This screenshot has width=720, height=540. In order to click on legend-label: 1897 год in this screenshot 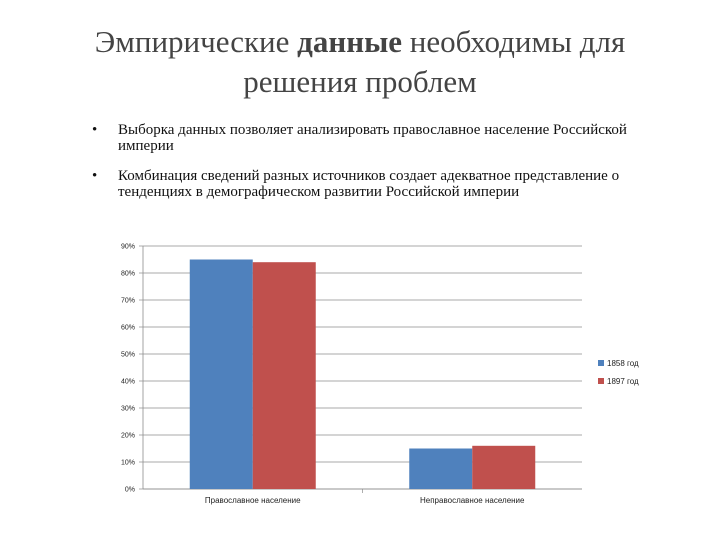, I will do `click(623, 381)`.